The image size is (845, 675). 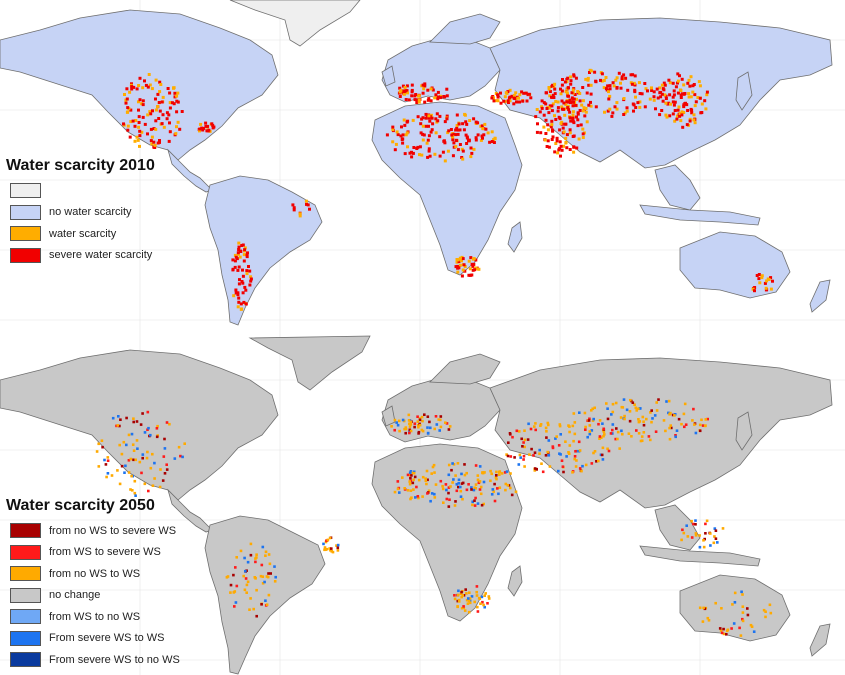 What do you see at coordinates (95, 596) in the screenshot?
I see `legend-item-no-change: no change` at bounding box center [95, 596].